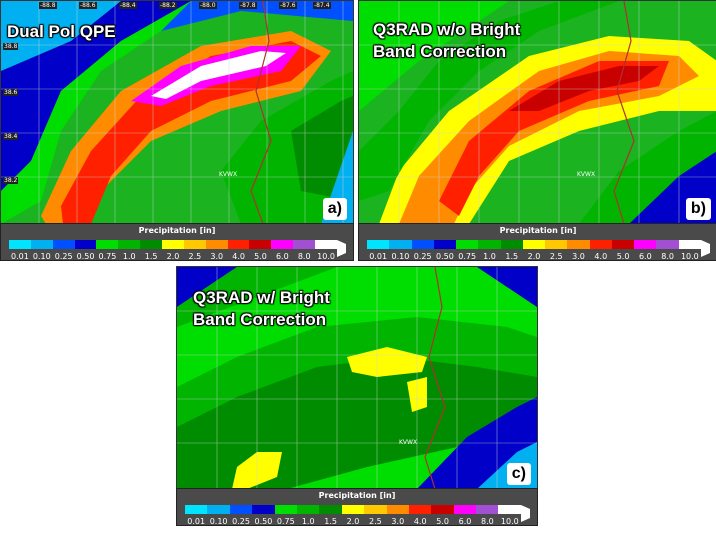  Describe the element at coordinates (261, 308) in the screenshot. I see `panel-title: Q3RAD w/ Bright Band Correction` at that location.